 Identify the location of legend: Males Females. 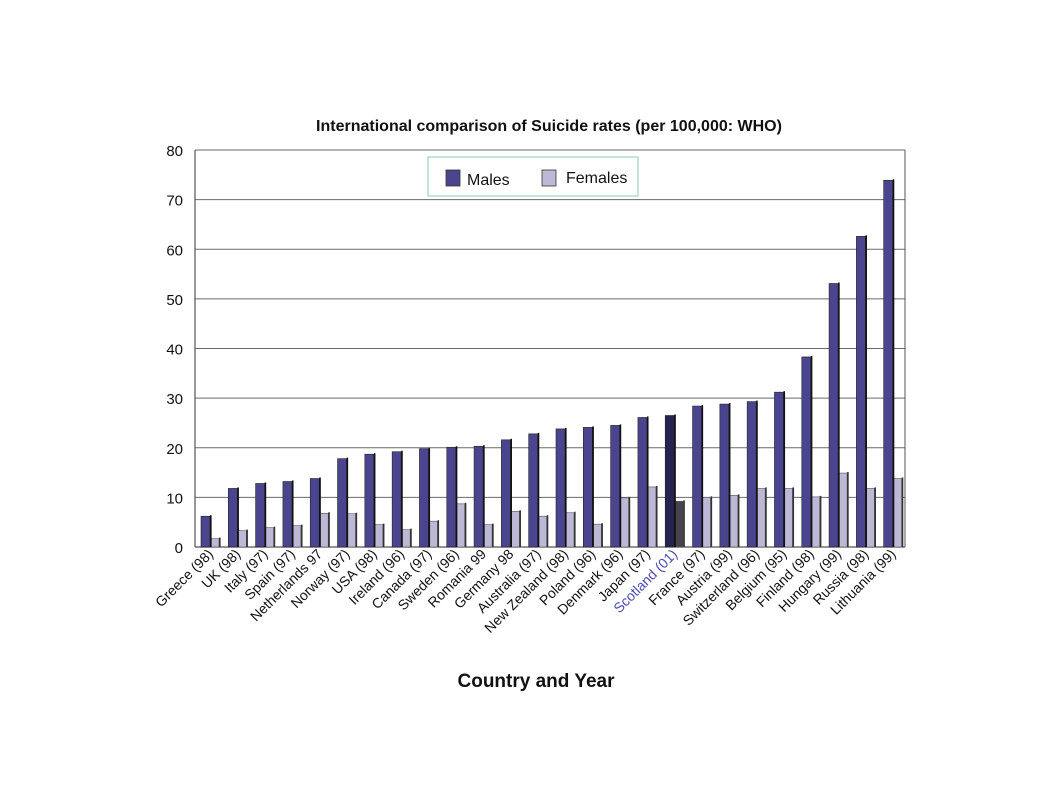
(533, 176).